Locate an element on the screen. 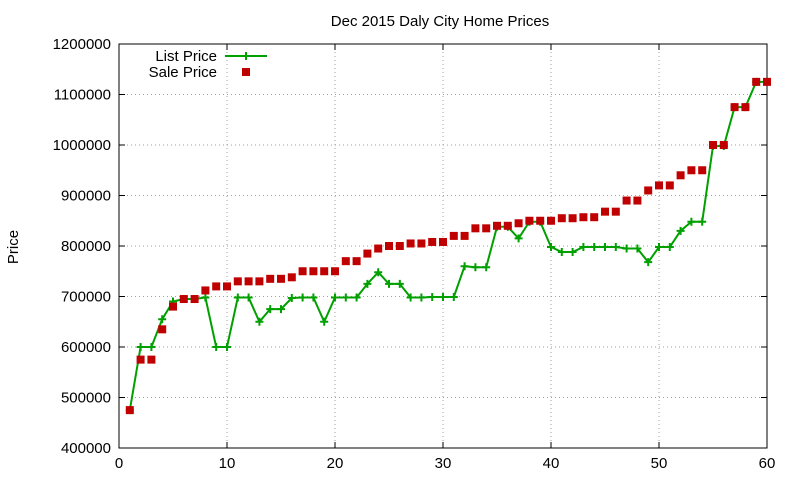 The width and height of the screenshot is (800, 480). x-tick-label: 40 is located at coordinates (551, 463).